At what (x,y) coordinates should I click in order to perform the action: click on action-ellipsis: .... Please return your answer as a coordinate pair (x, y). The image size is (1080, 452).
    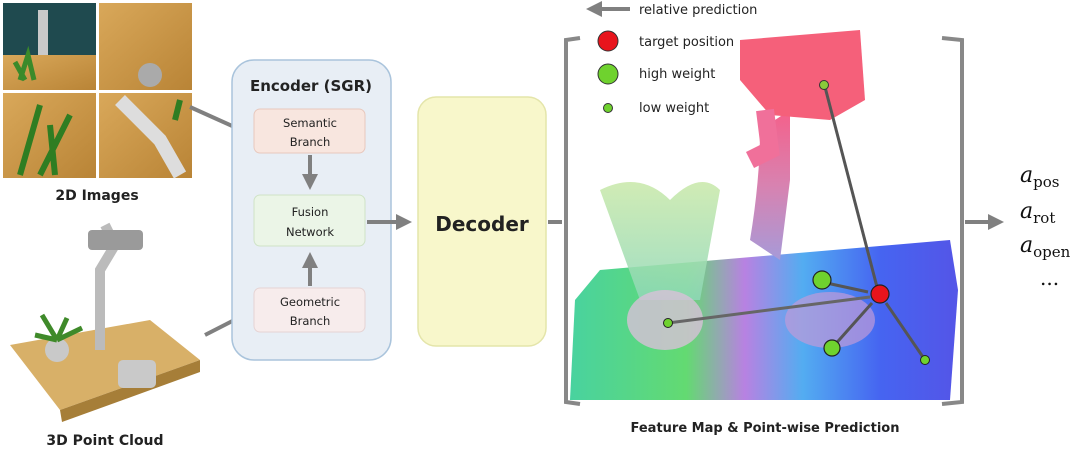
    Looking at the image, I should click on (1049, 278).